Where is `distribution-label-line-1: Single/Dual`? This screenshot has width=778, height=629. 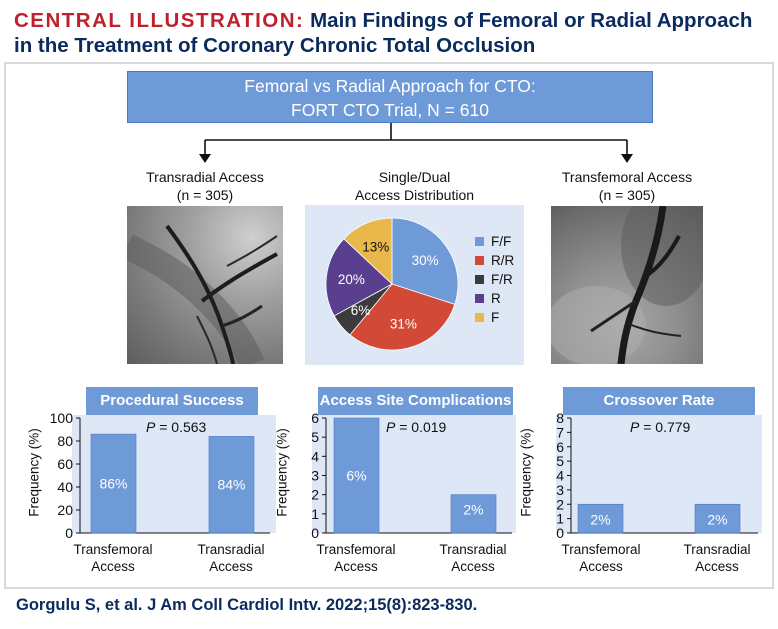 distribution-label-line-1: Single/Dual is located at coordinates (414, 177).